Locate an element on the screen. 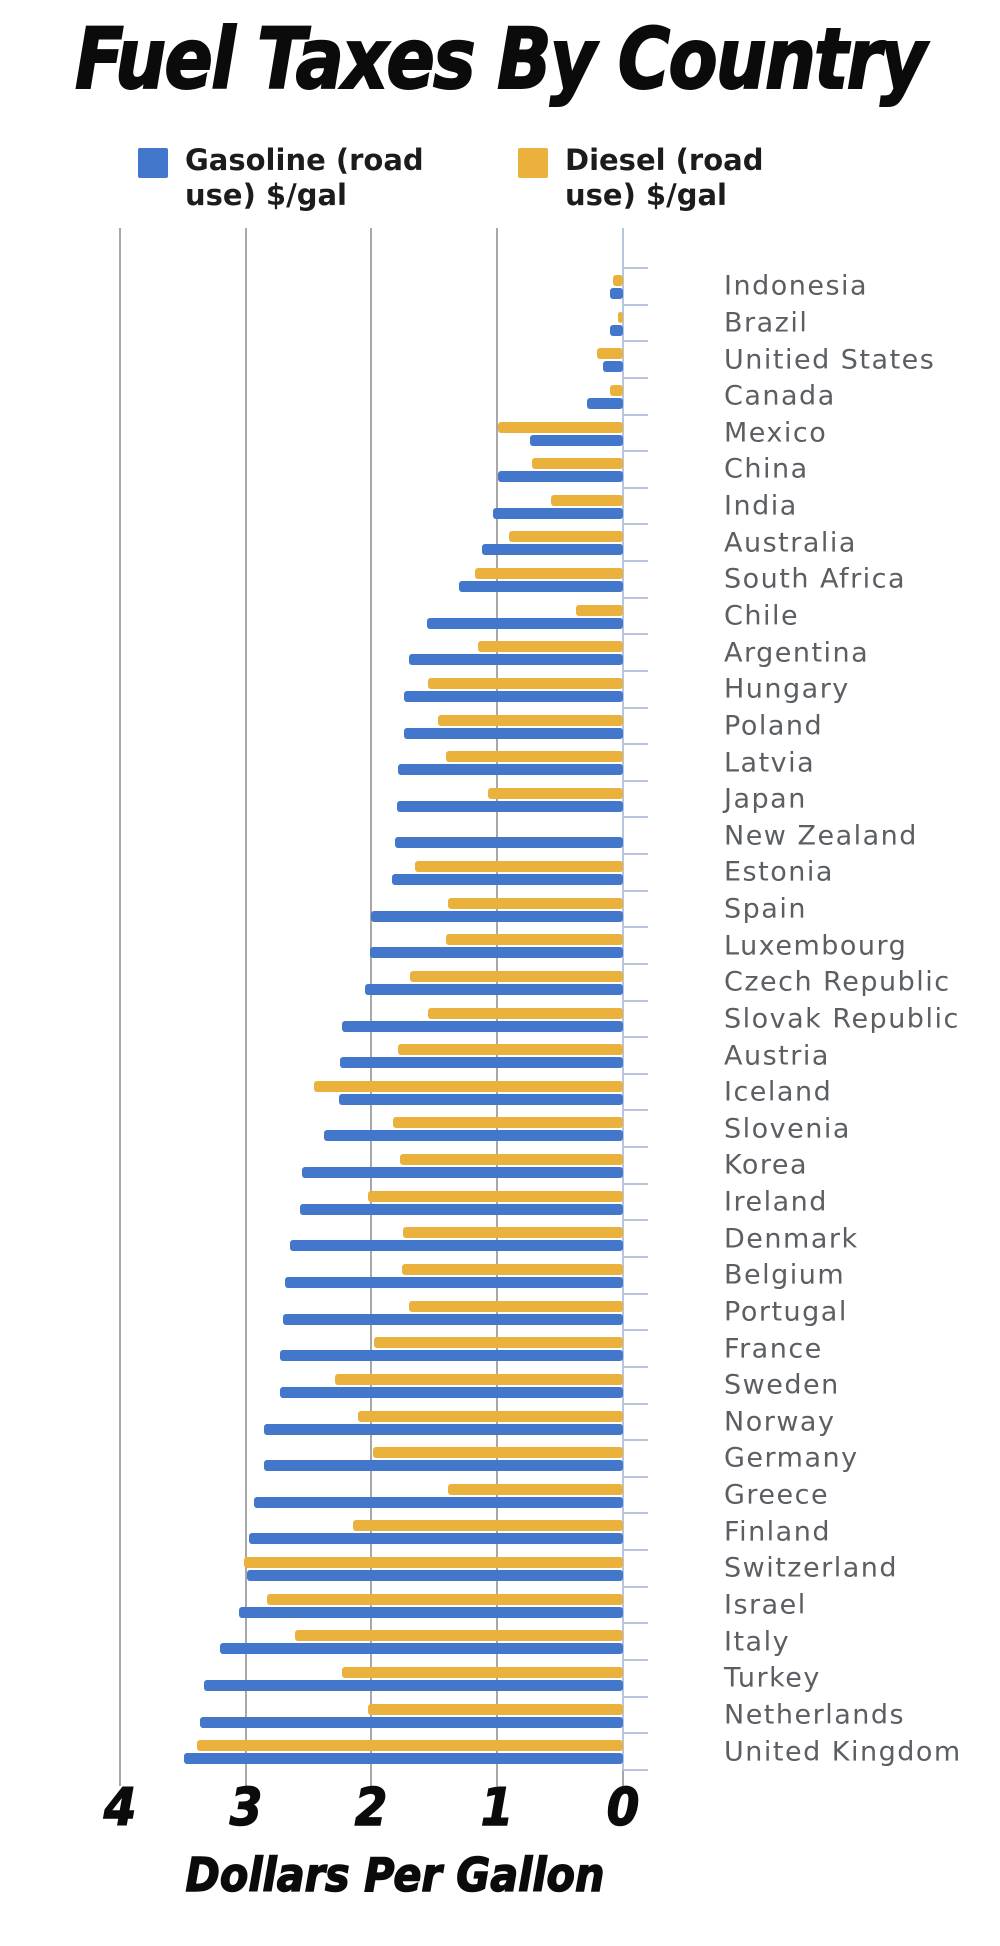 Image resolution: width=1000 pixels, height=1946 pixels. country-label: Iceland is located at coordinates (778, 1092).